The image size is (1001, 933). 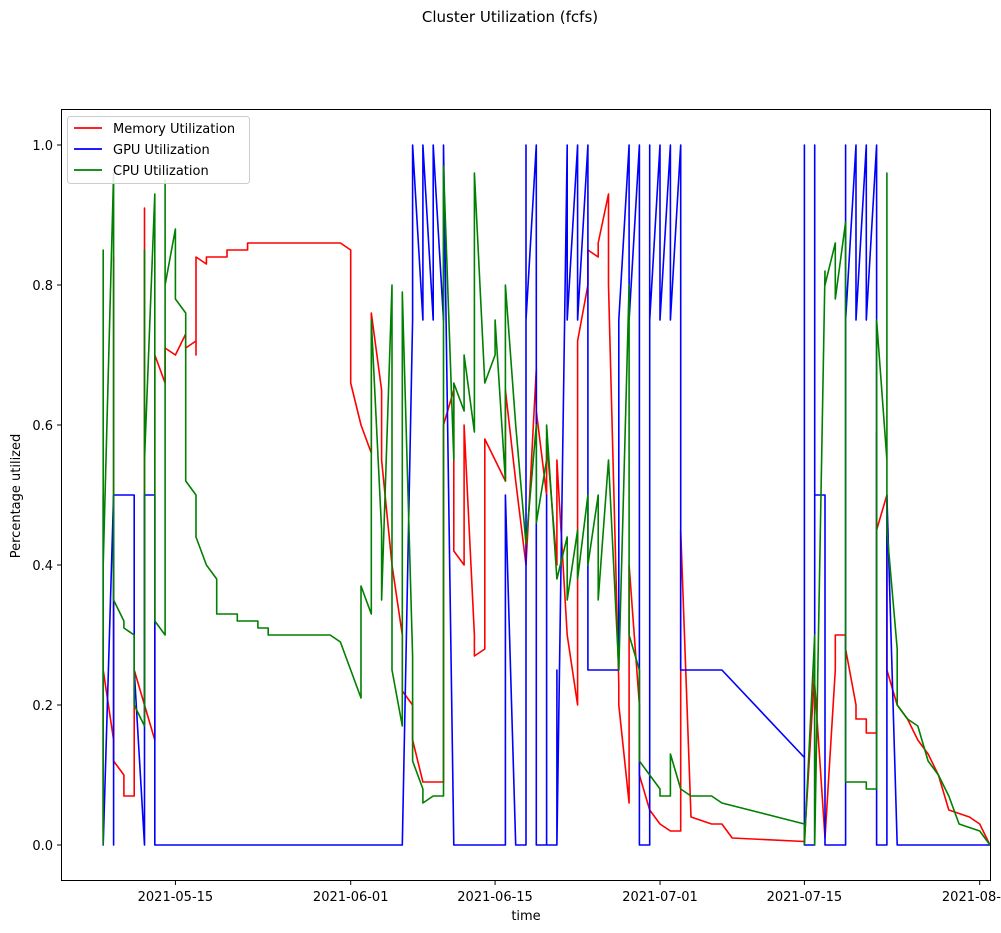 I want to click on x-tick-label: 2021-05-15, so click(x=176, y=897).